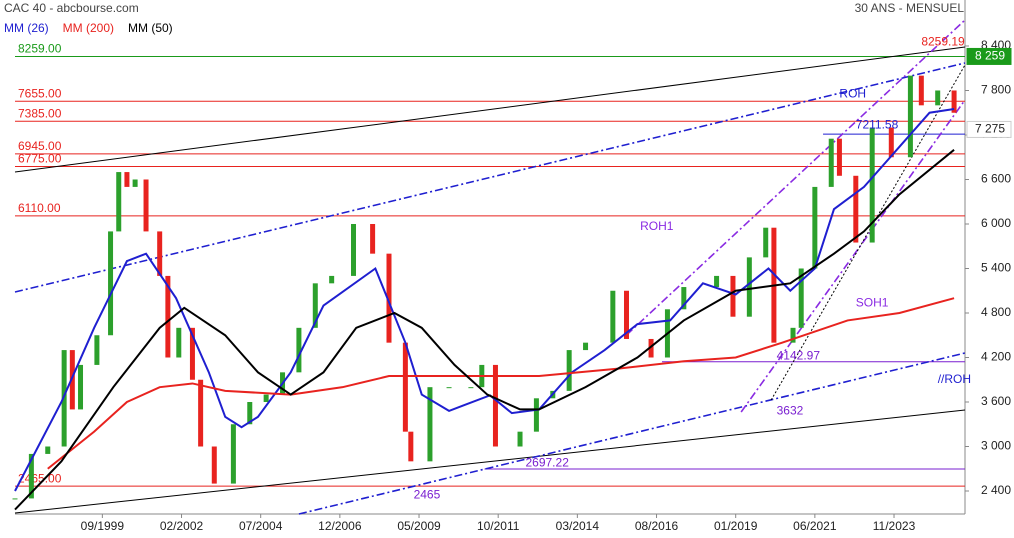  I want to click on legend-entry: MM (200), so click(88, 28).